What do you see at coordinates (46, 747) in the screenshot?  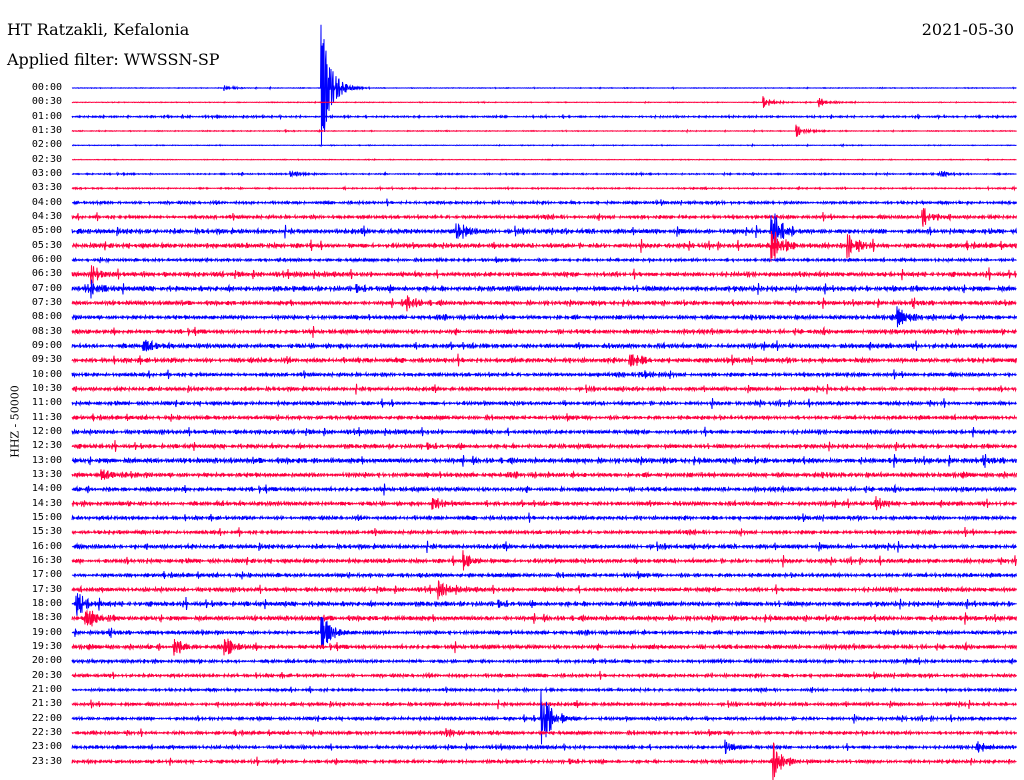 I see `row-label: 23:00` at bounding box center [46, 747].